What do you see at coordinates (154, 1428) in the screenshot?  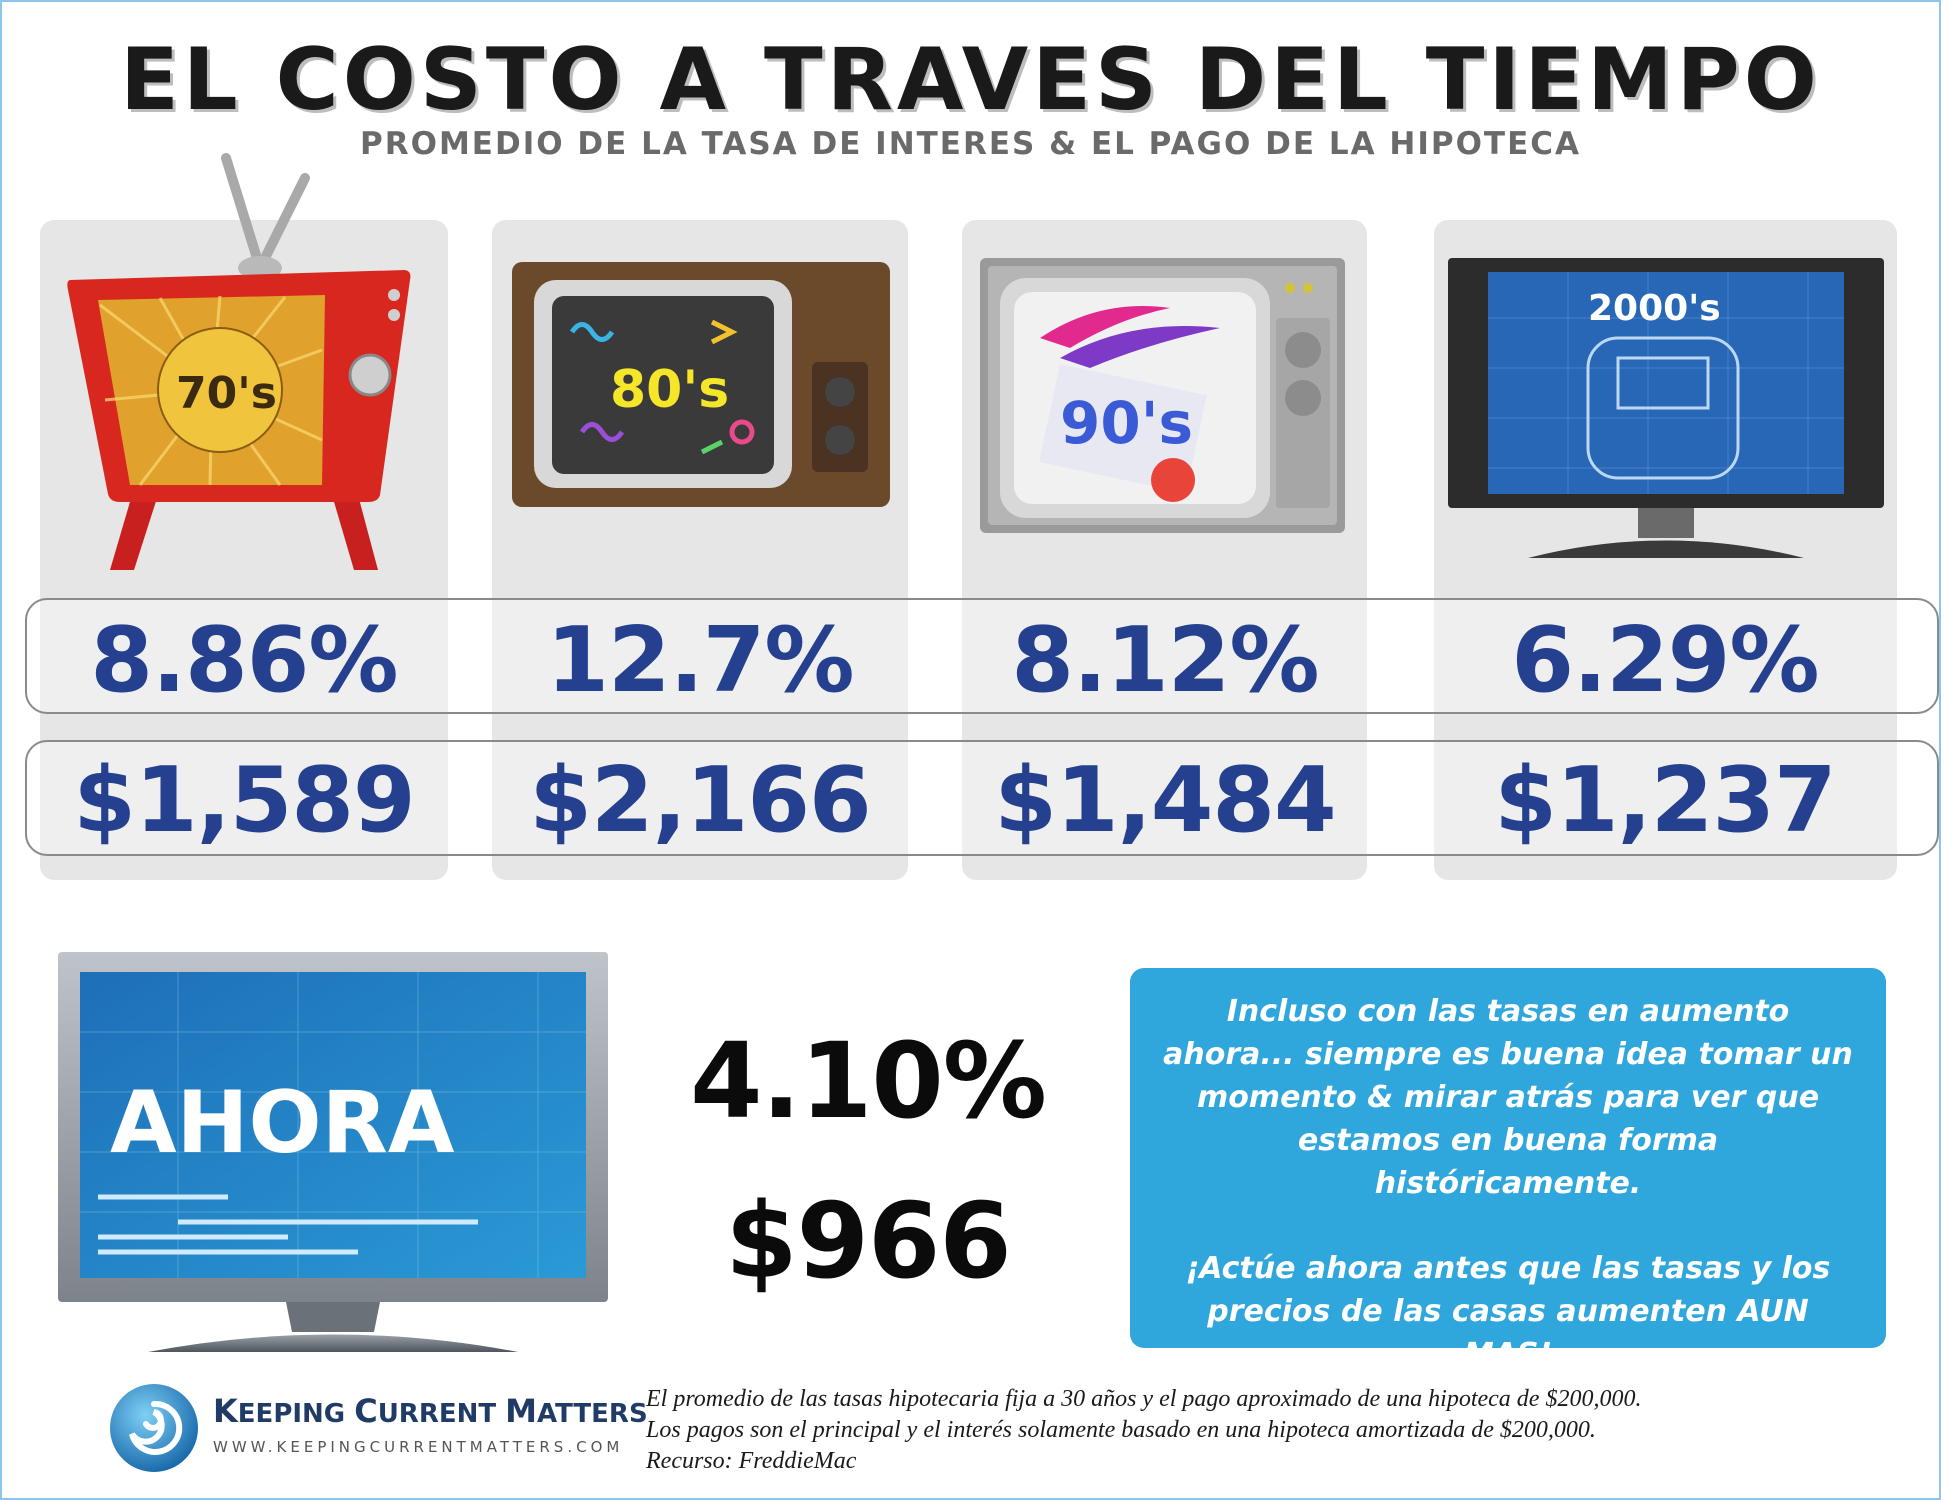 I see `keeping-current-matters-logo-icon` at bounding box center [154, 1428].